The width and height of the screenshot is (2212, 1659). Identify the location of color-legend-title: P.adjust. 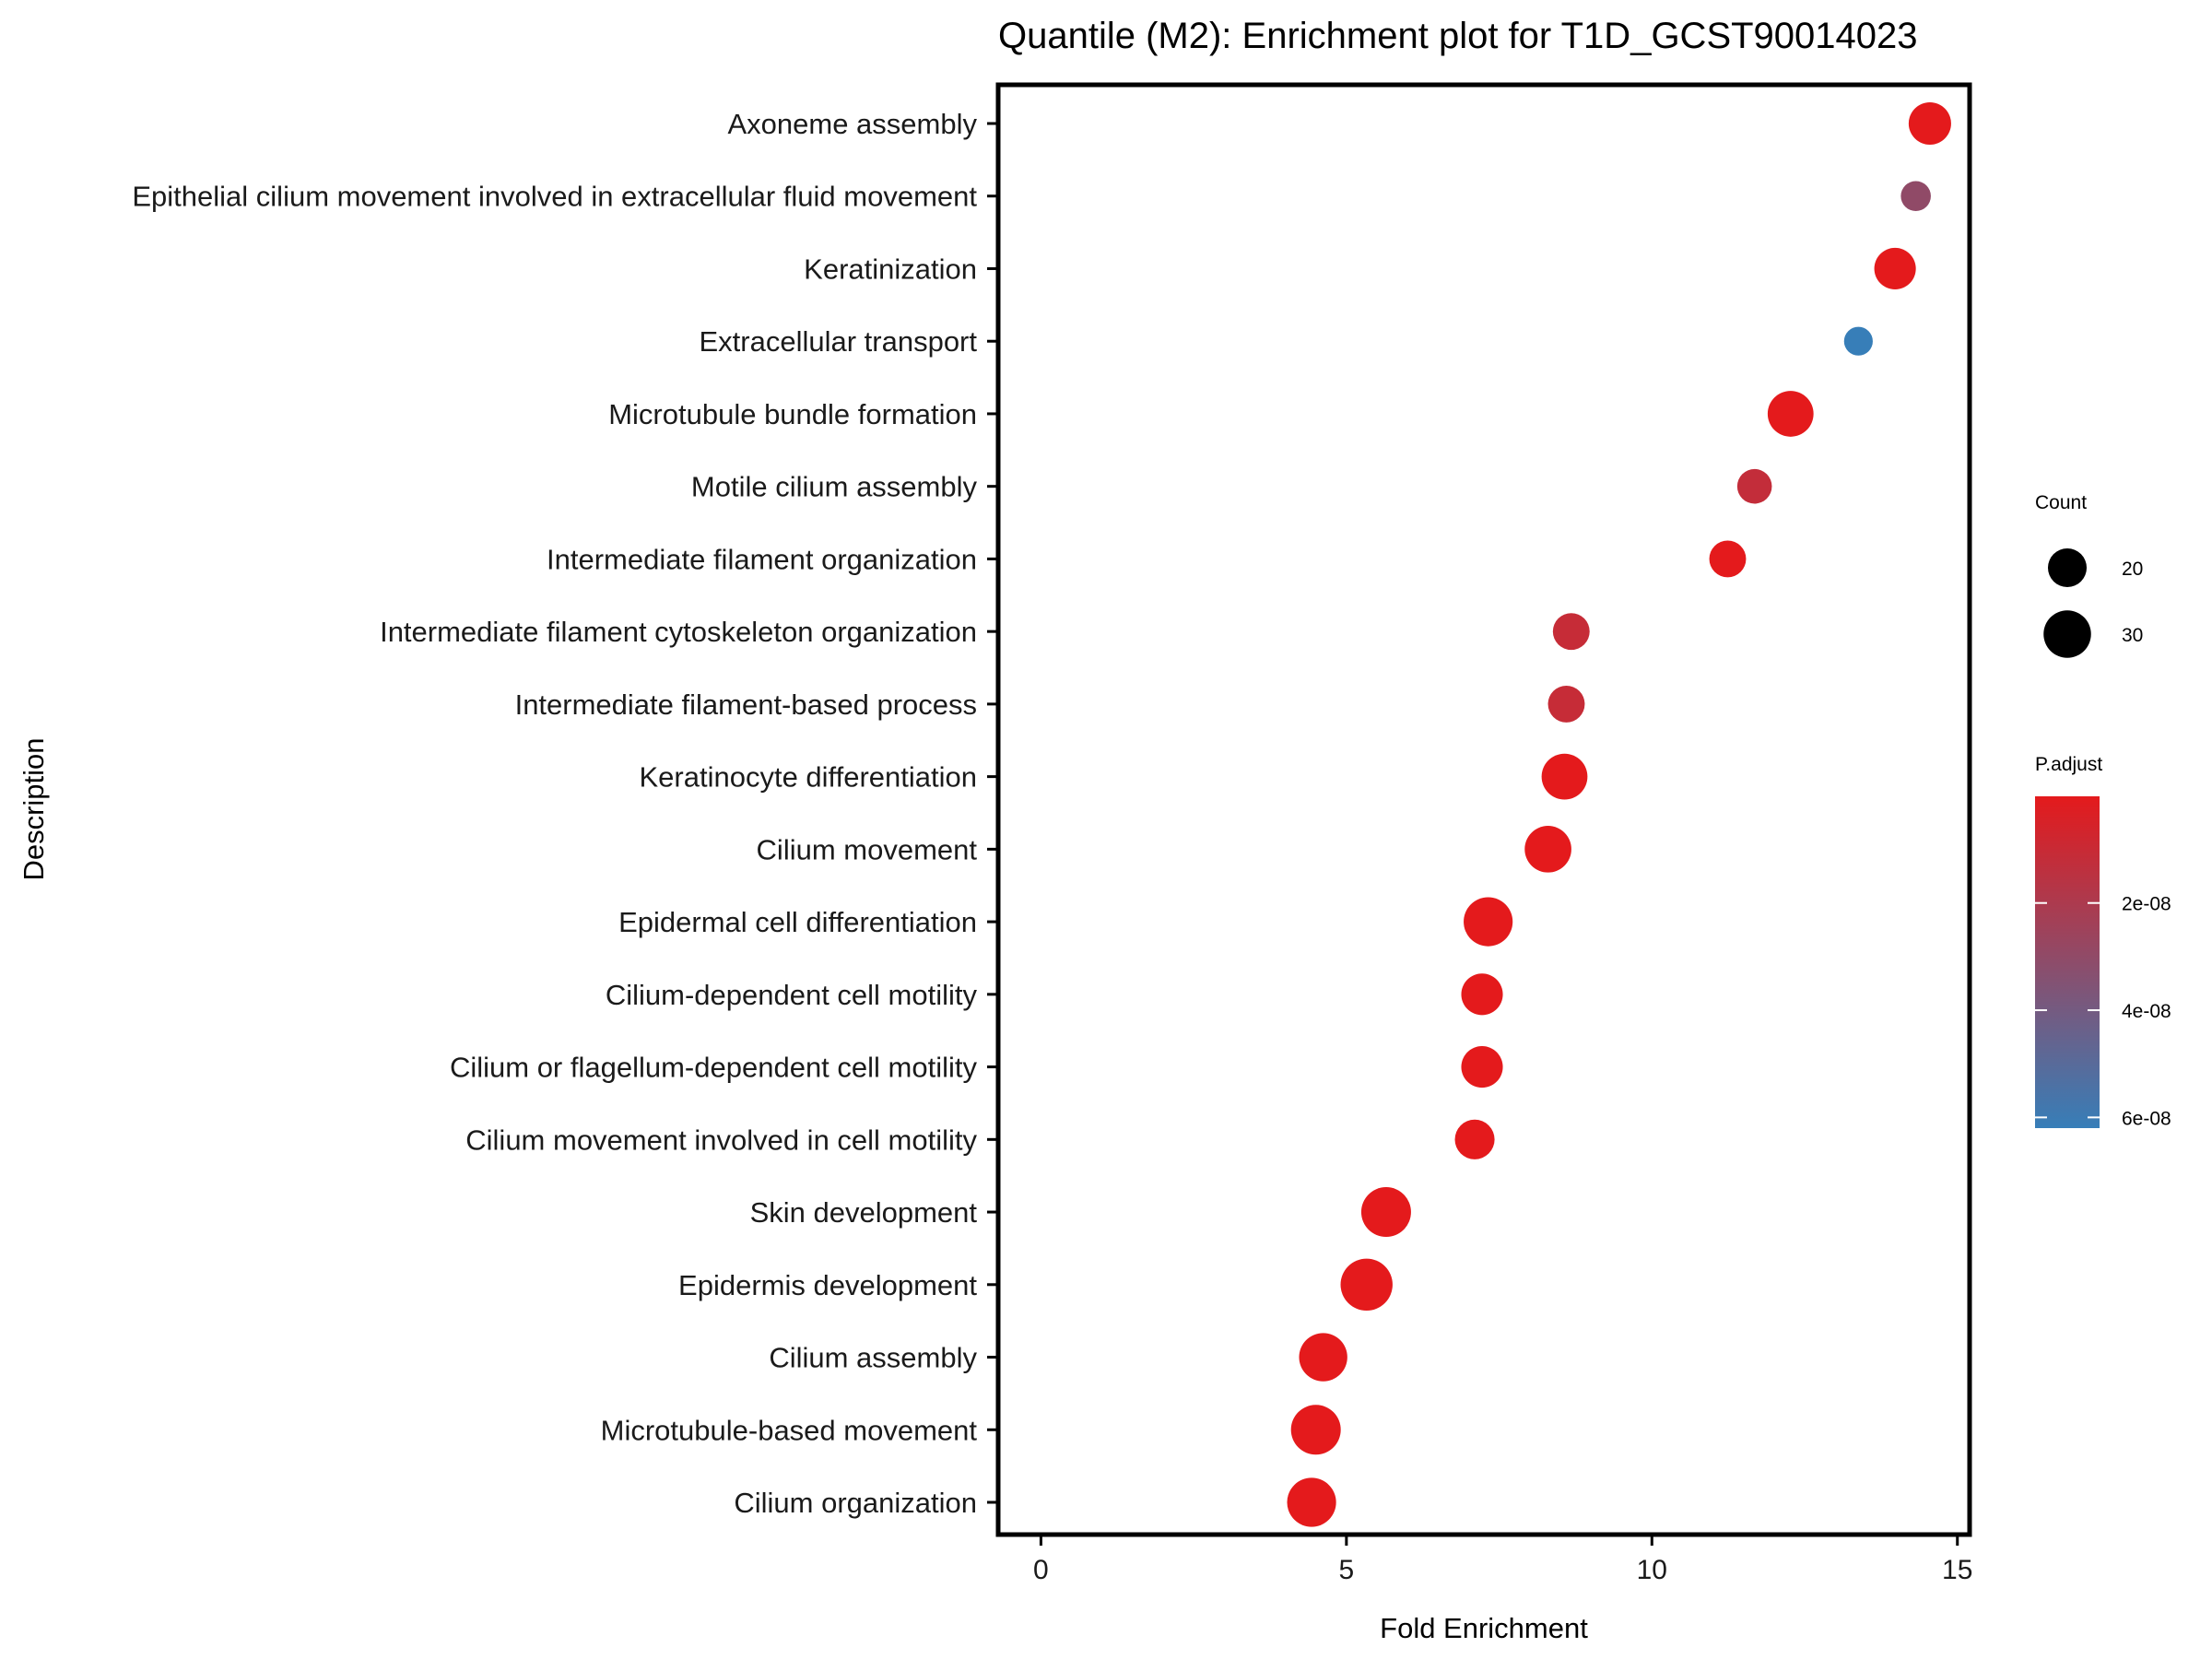
(2068, 764).